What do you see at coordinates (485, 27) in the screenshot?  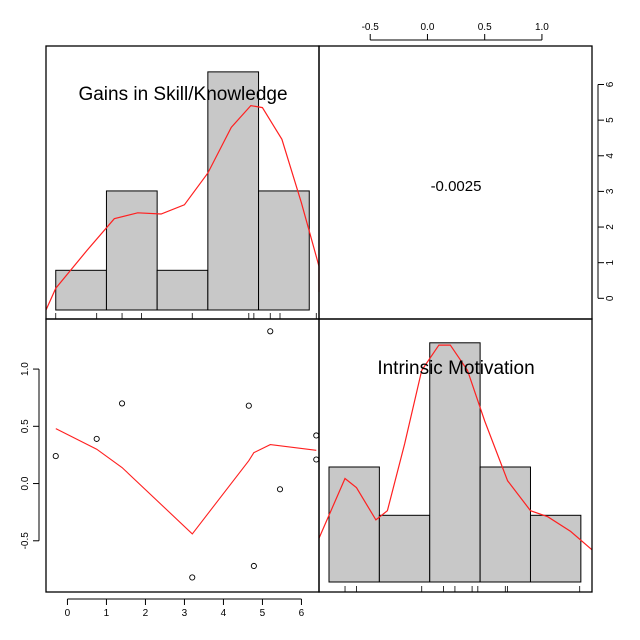 I see `top-axis-tick-label: 0.5` at bounding box center [485, 27].